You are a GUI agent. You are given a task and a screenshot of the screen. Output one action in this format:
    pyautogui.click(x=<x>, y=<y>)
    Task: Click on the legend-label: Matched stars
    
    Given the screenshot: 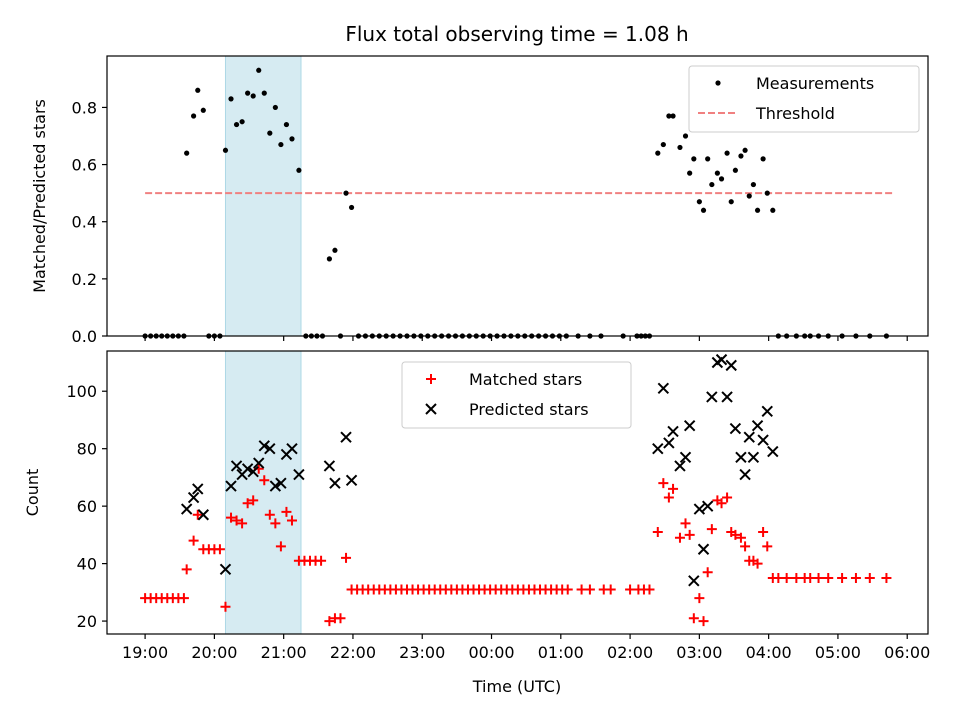 What is the action you would take?
    pyautogui.click(x=525, y=379)
    